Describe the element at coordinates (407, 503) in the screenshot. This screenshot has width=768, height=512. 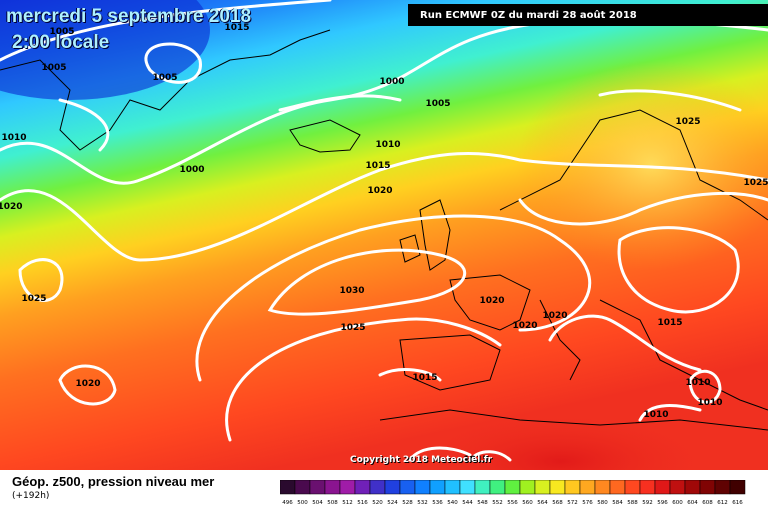
I see `legend-tick-label: 528` at that location.